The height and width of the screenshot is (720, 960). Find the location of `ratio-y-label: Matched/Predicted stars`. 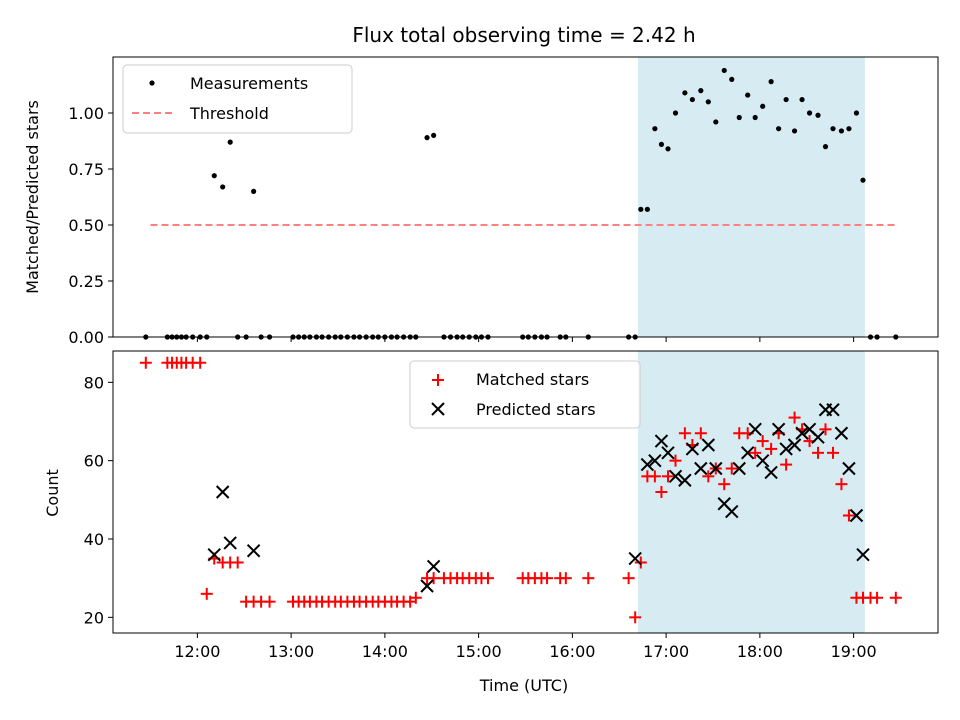

ratio-y-label: Matched/Predicted stars is located at coordinates (32, 197).